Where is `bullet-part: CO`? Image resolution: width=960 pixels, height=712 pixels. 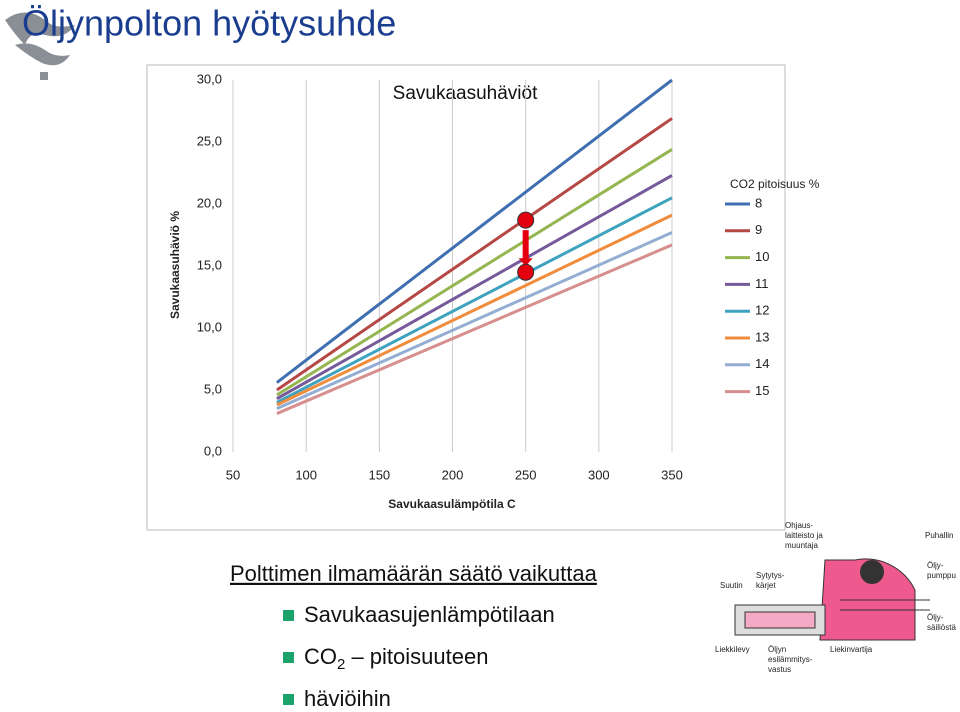
bullet-part: CO is located at coordinates (320, 656).